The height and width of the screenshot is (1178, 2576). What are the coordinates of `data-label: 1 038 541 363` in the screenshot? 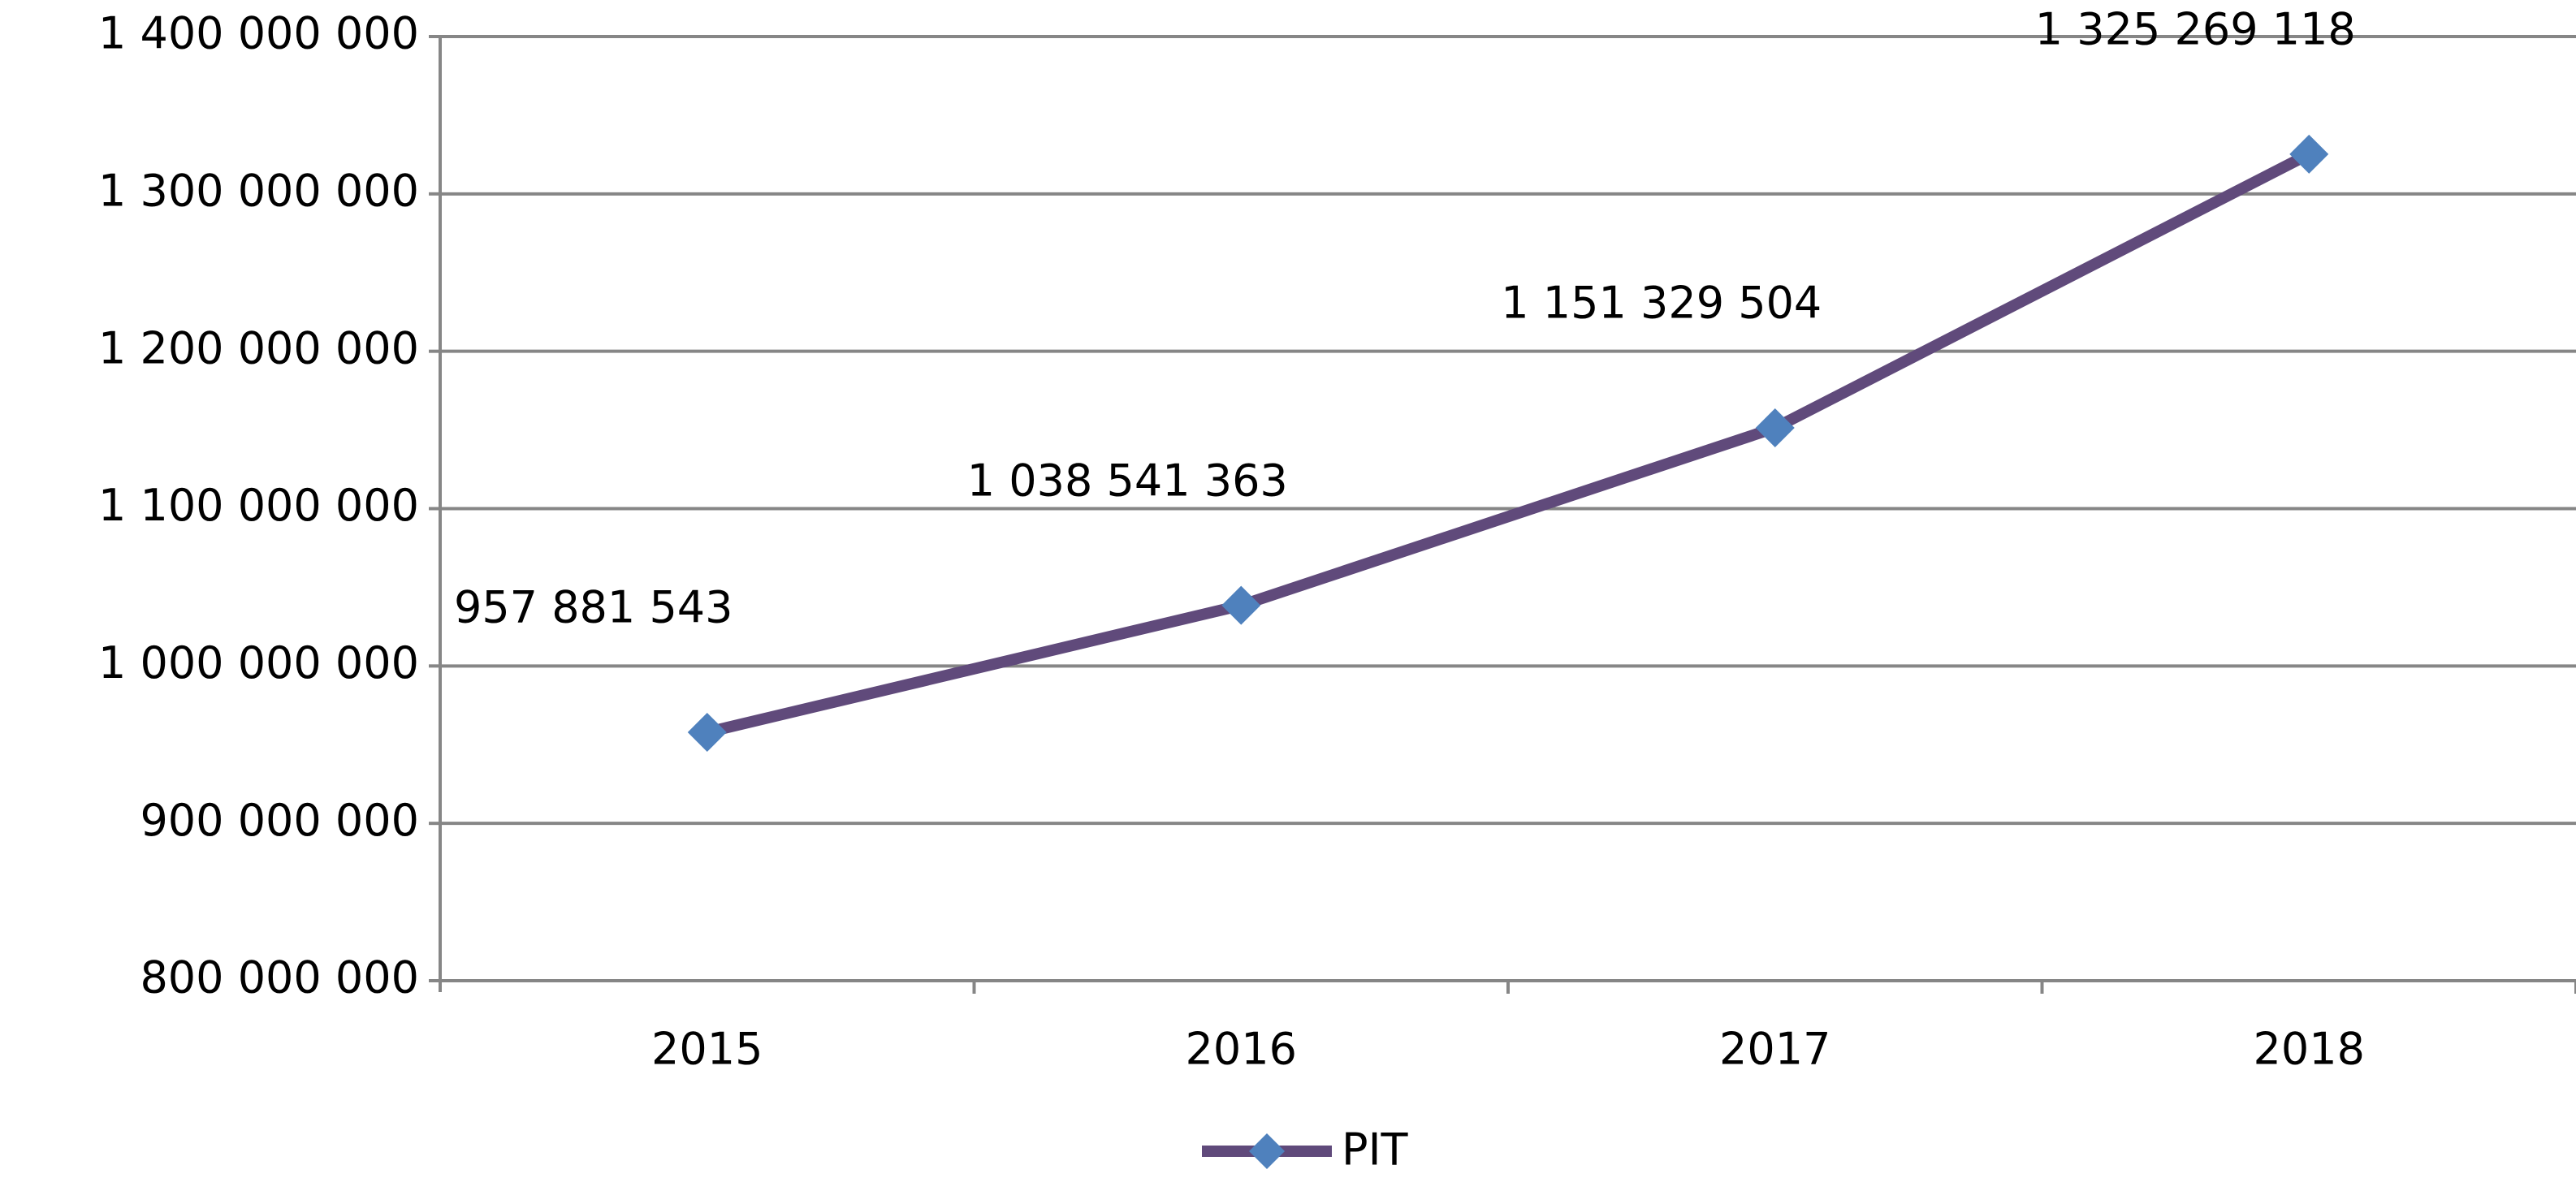 It's located at (1128, 480).